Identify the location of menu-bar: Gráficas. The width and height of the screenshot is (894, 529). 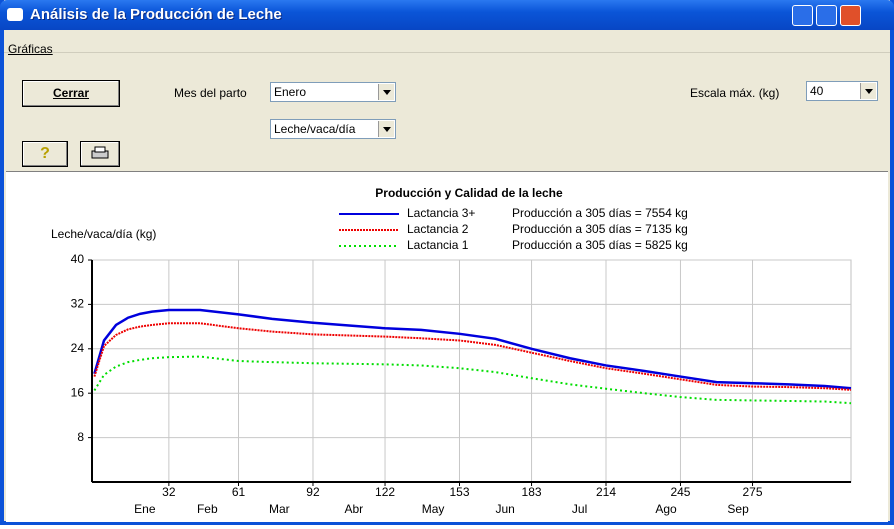
(447, 43).